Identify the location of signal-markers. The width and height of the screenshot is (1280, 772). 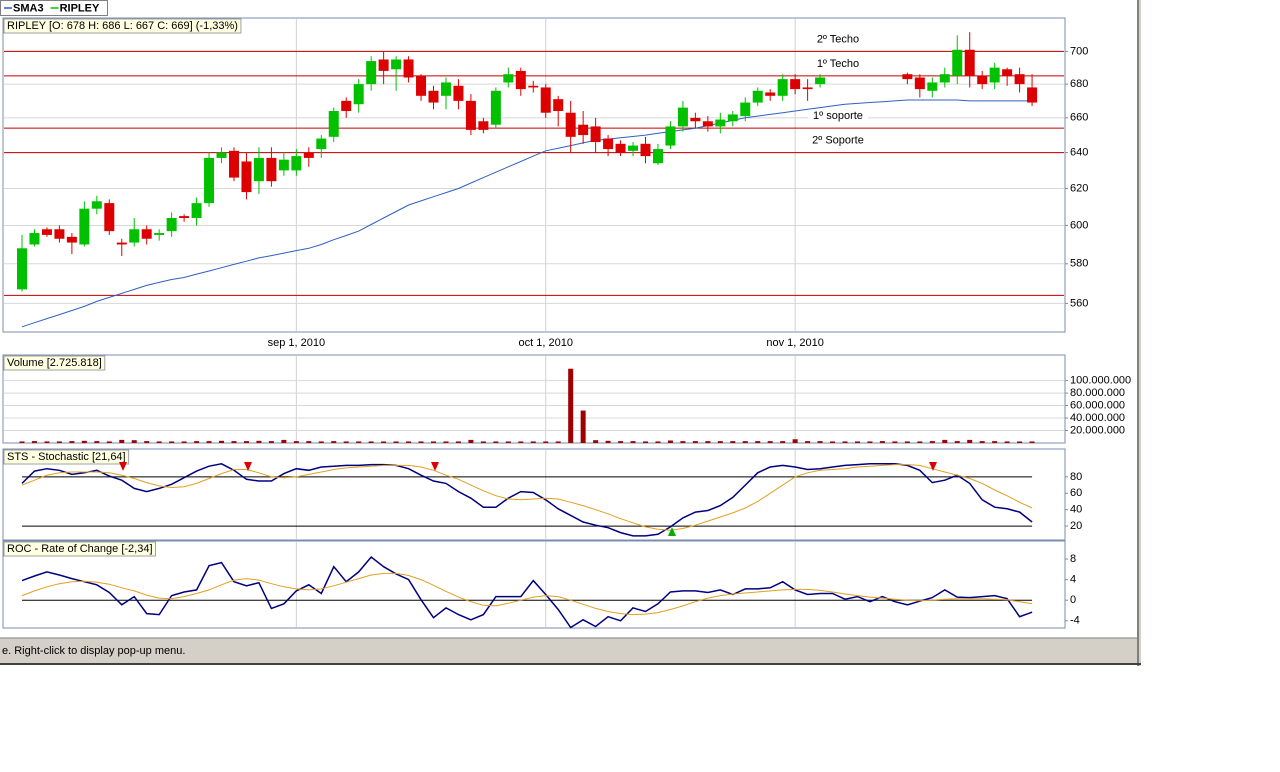
(528, 499).